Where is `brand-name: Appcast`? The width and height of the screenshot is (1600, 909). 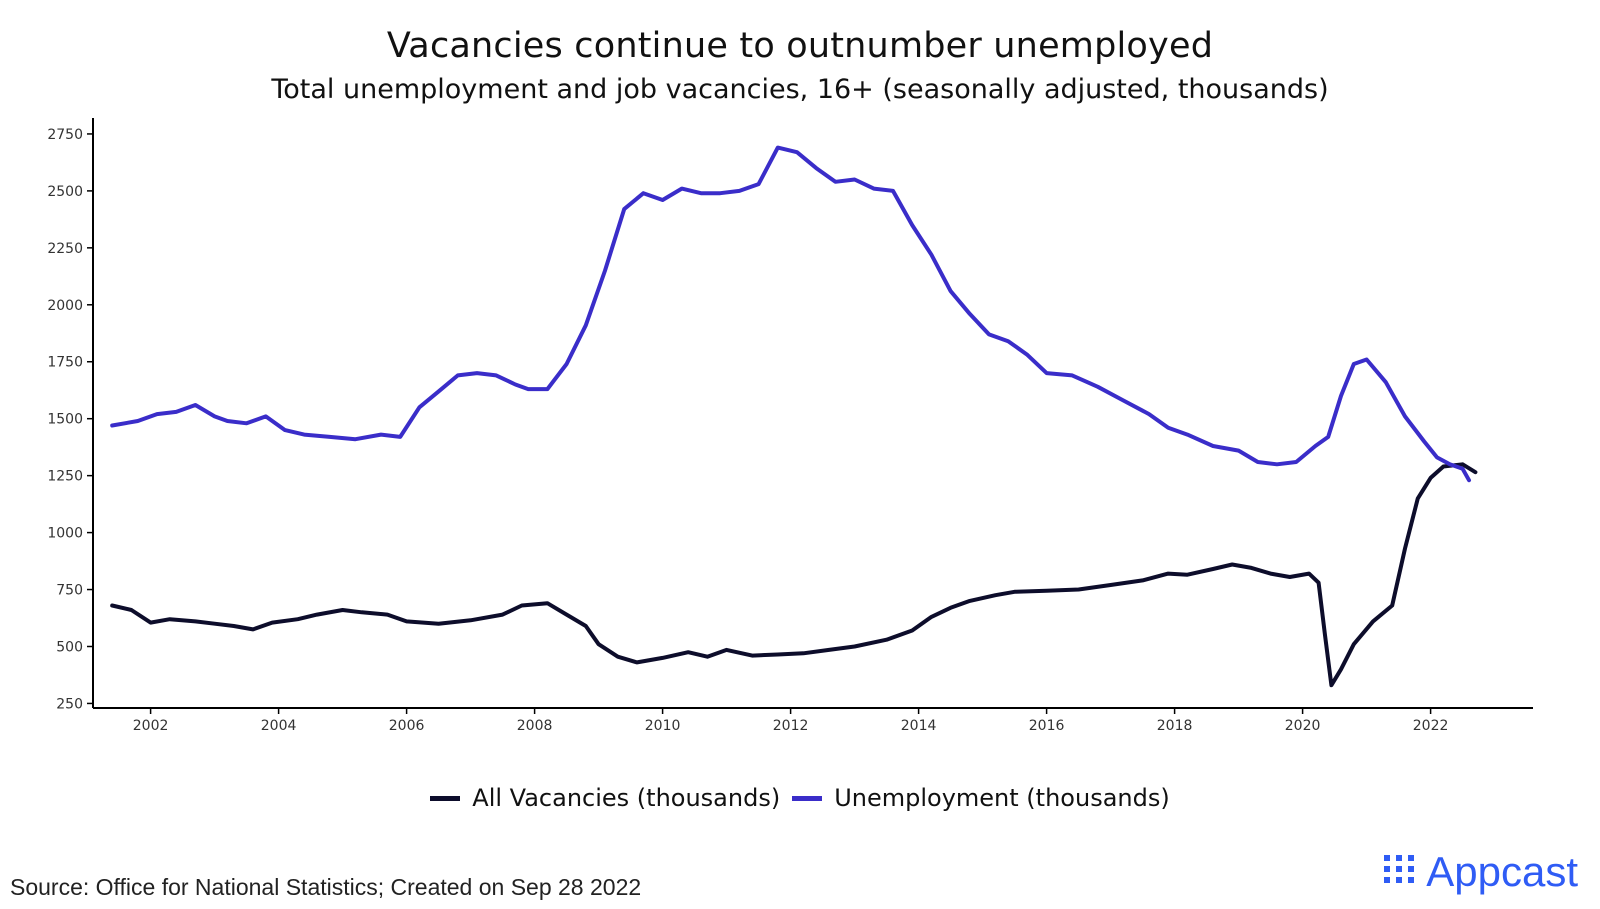 brand-name: Appcast is located at coordinates (1502, 871).